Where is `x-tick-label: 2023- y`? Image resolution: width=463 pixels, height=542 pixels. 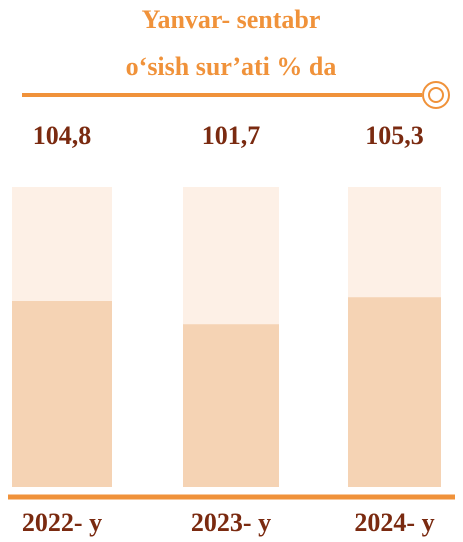
x-tick-label: 2023- y is located at coordinates (231, 522).